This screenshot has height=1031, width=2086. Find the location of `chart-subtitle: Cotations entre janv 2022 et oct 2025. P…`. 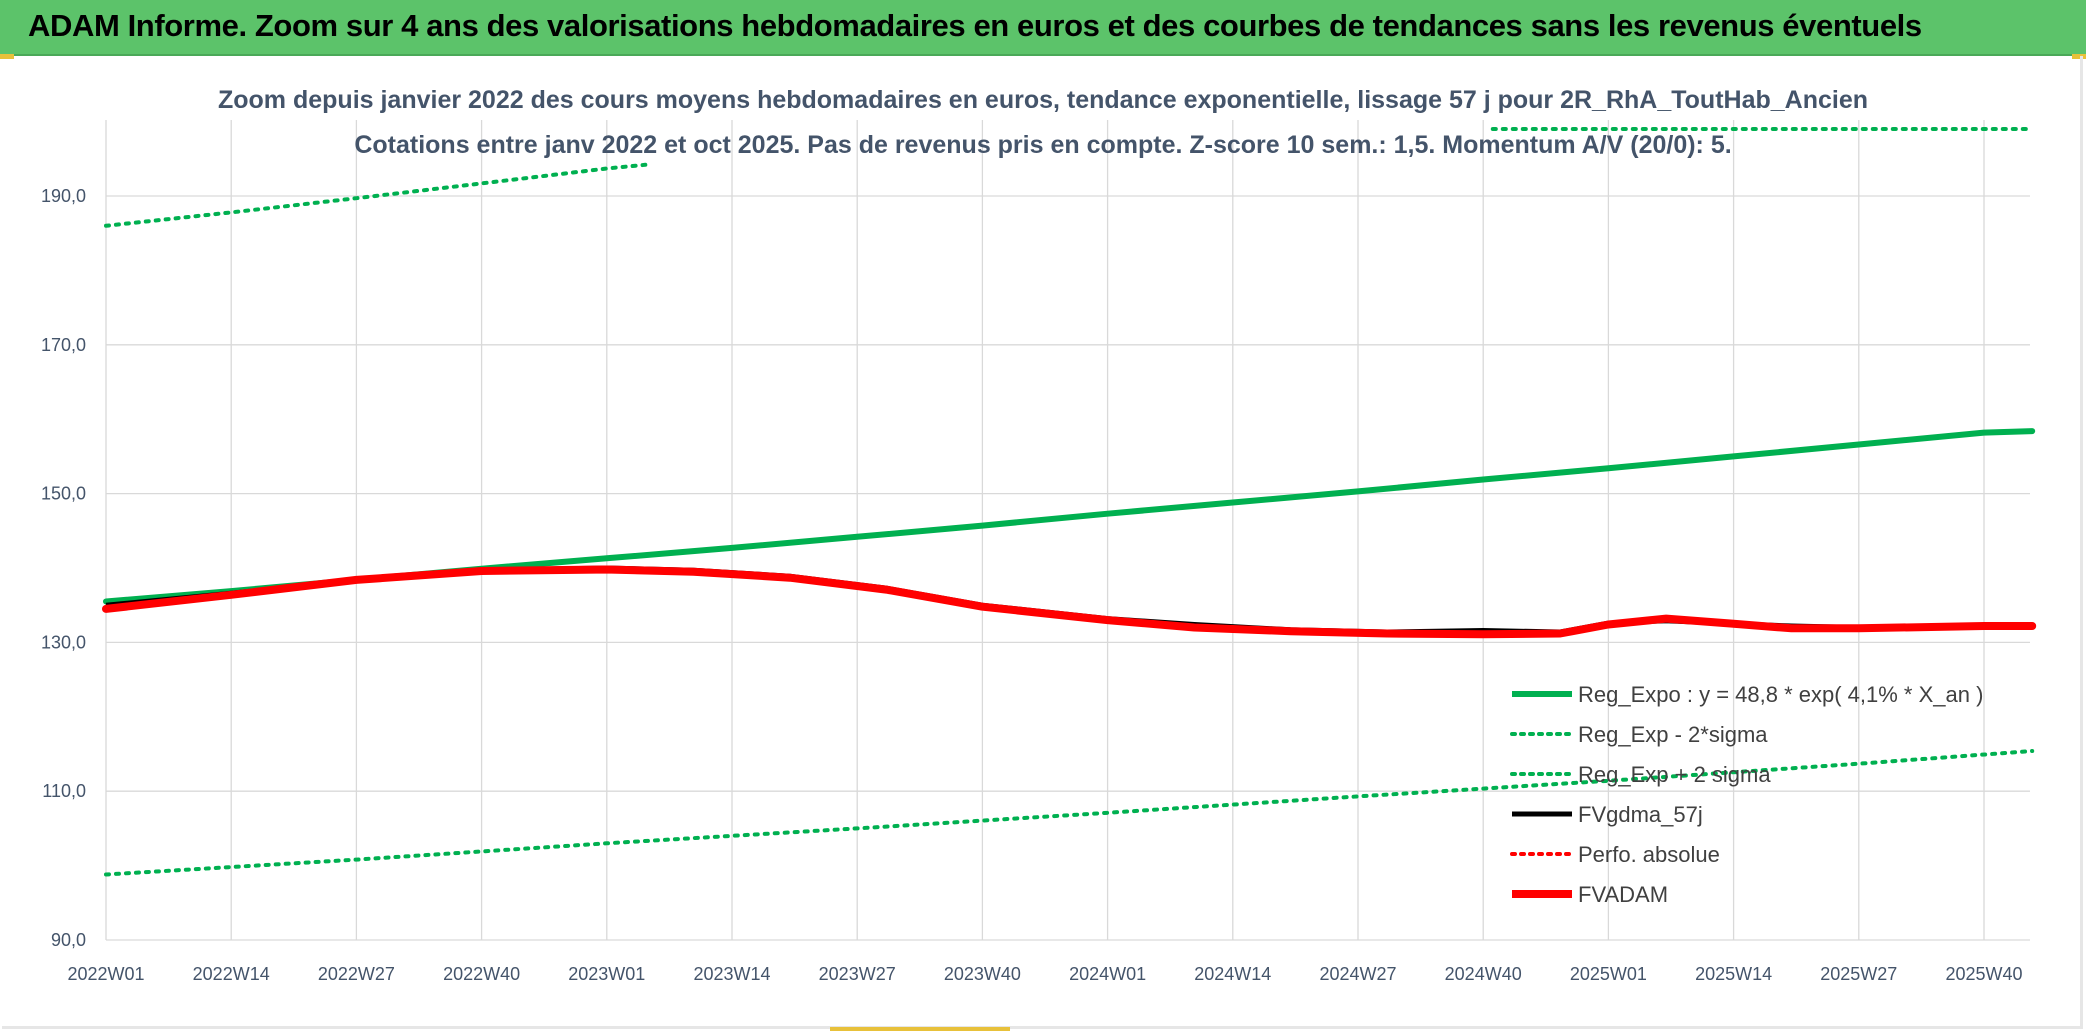

chart-subtitle: Cotations entre janv 2022 et oct 2025. P… is located at coordinates (1042, 145).